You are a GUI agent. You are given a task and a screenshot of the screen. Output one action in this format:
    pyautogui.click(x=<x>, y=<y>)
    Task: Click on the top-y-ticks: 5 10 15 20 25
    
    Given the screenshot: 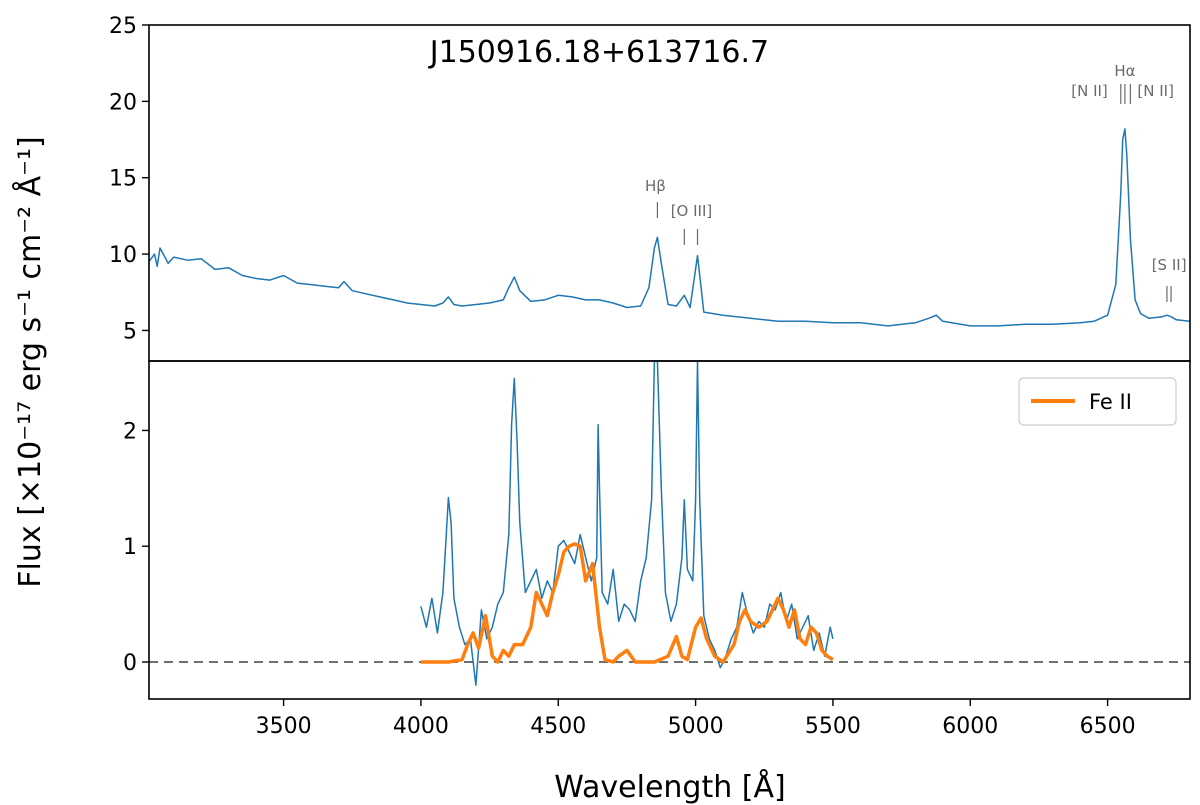 What is the action you would take?
    pyautogui.click(x=129, y=179)
    